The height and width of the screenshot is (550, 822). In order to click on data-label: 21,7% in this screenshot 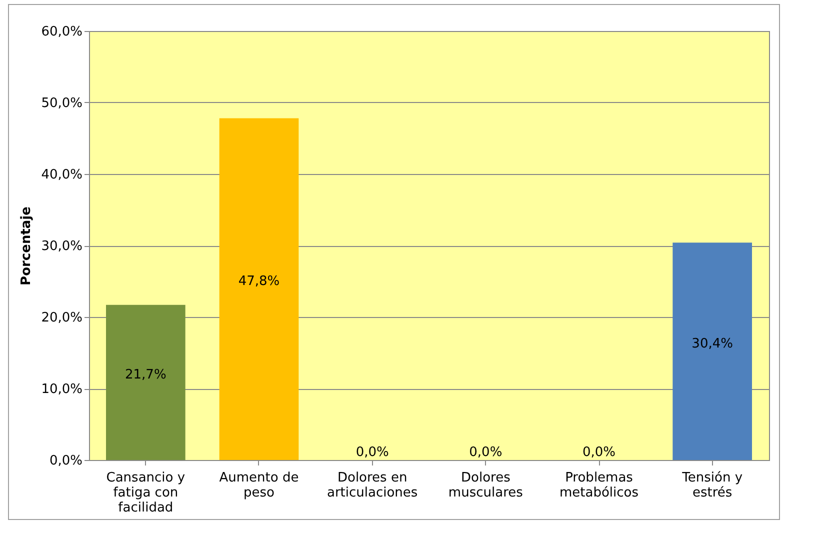, I will do `click(145, 374)`.